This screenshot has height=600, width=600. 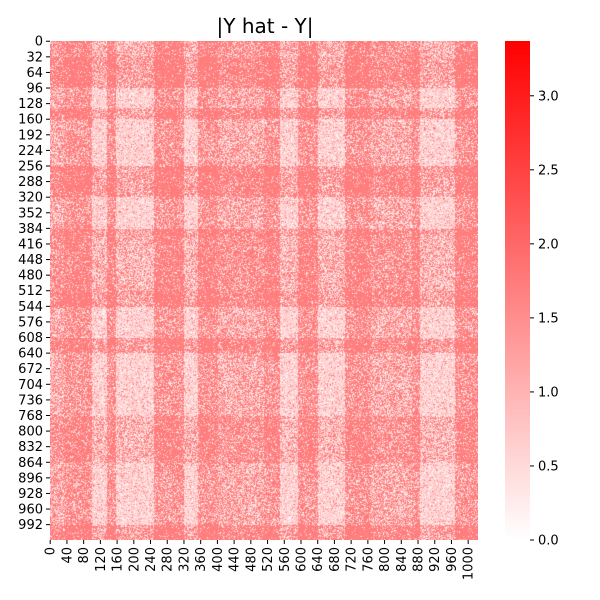 What do you see at coordinates (30, 322) in the screenshot?
I see `y-tick-label: 576` at bounding box center [30, 322].